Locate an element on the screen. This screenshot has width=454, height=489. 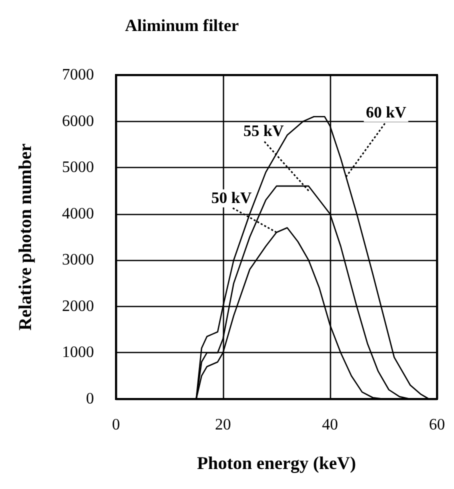
x-tick-label: 60 is located at coordinates (437, 425).